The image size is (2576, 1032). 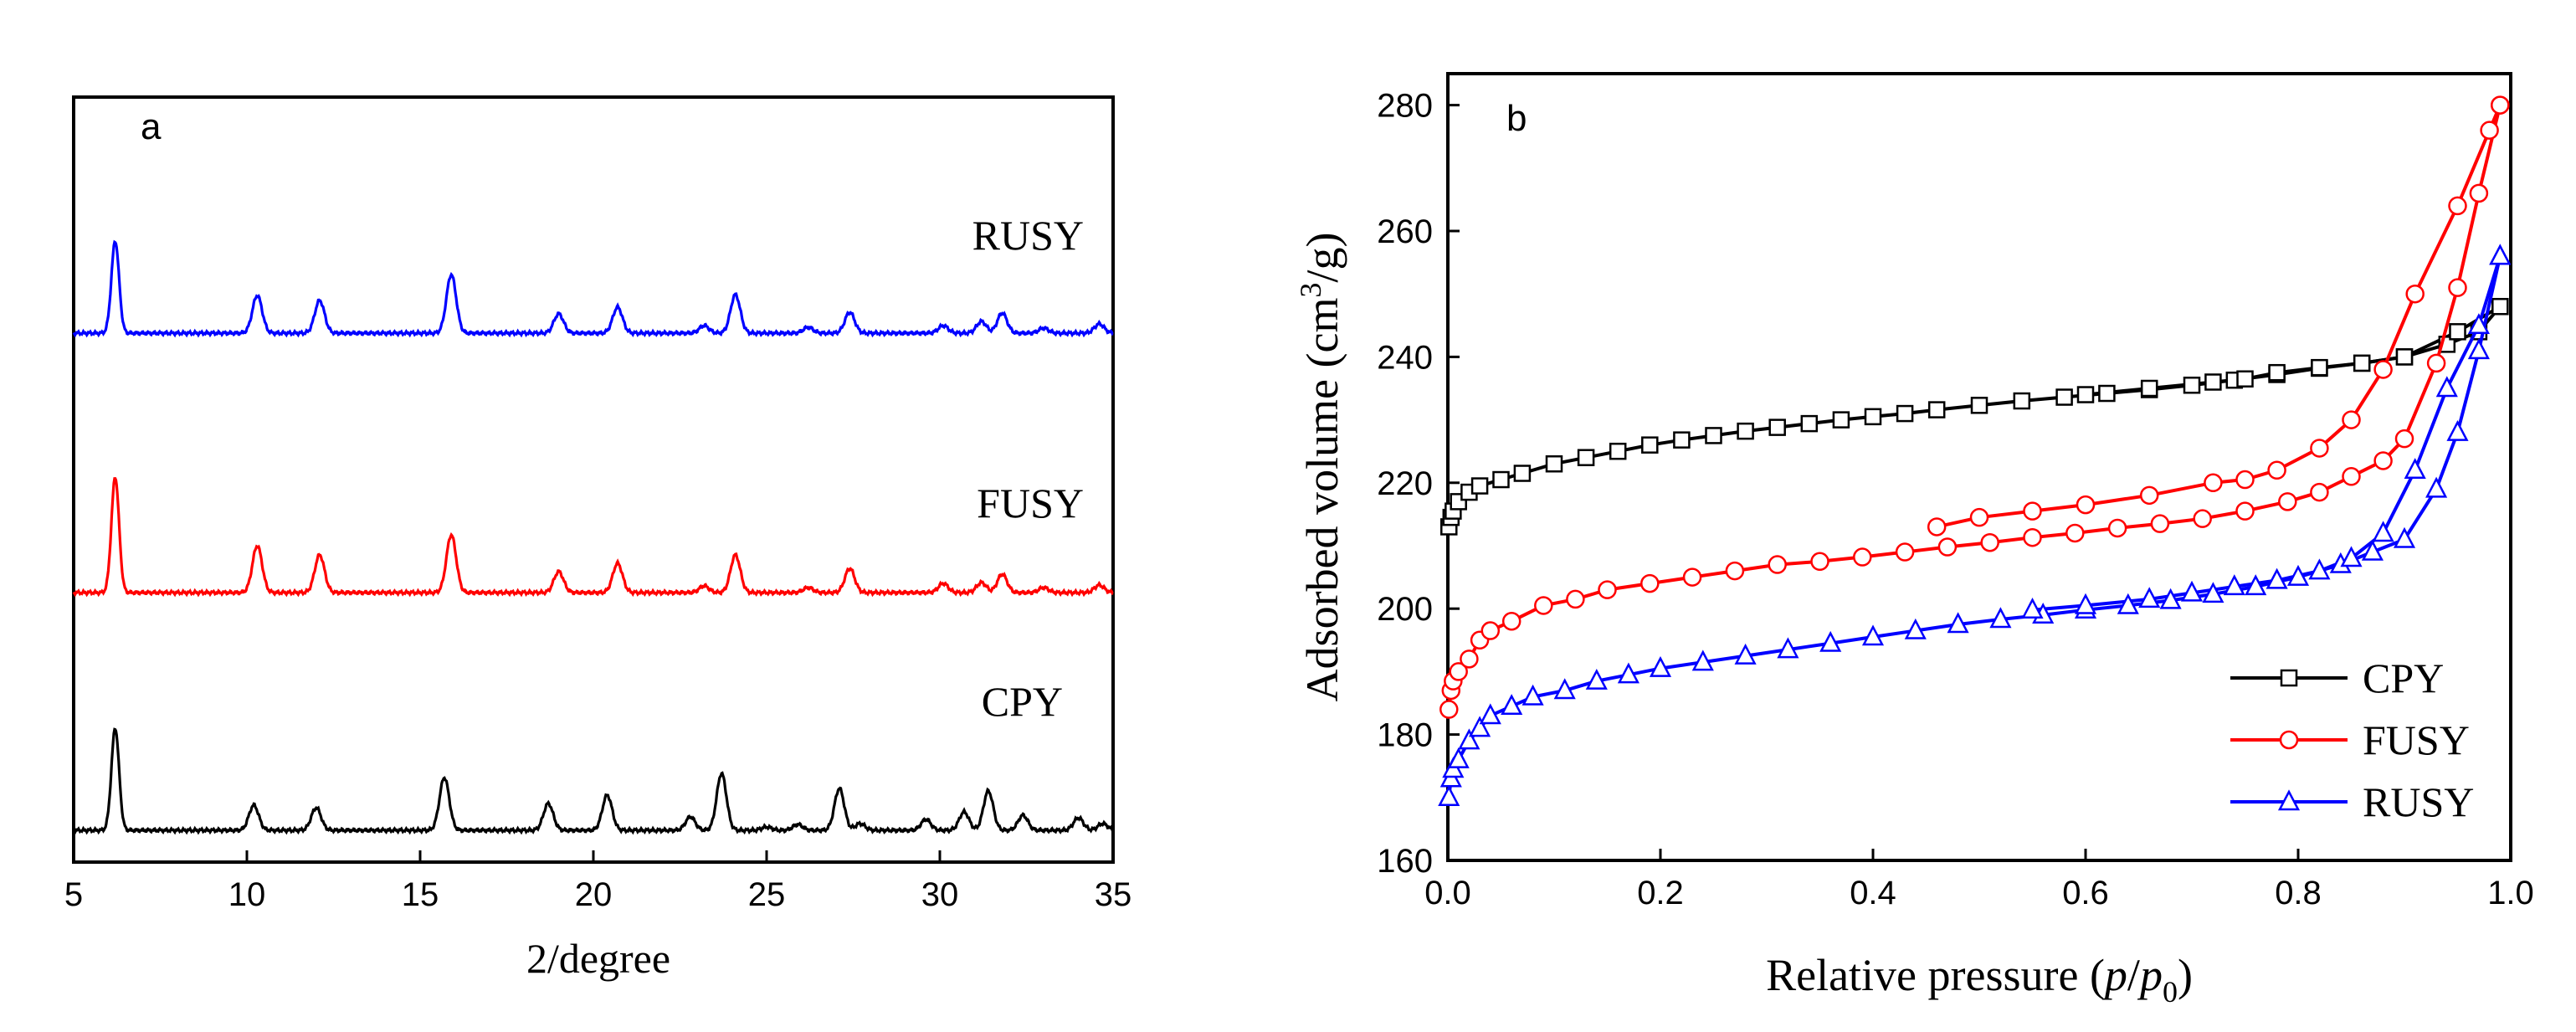 I want to click on series-label-fusy: FUSY, so click(x=1030, y=503).